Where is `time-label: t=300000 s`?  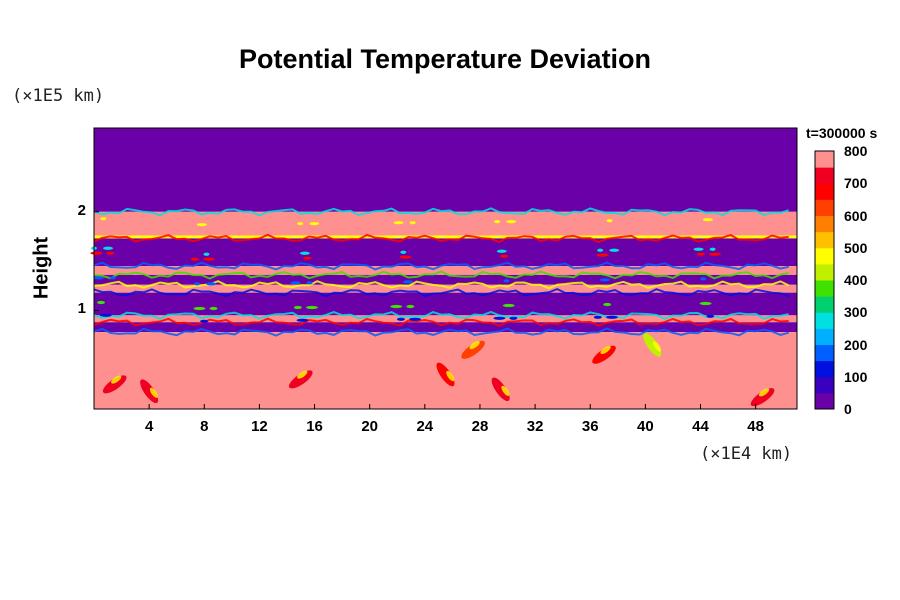
time-label: t=300000 s is located at coordinates (842, 133).